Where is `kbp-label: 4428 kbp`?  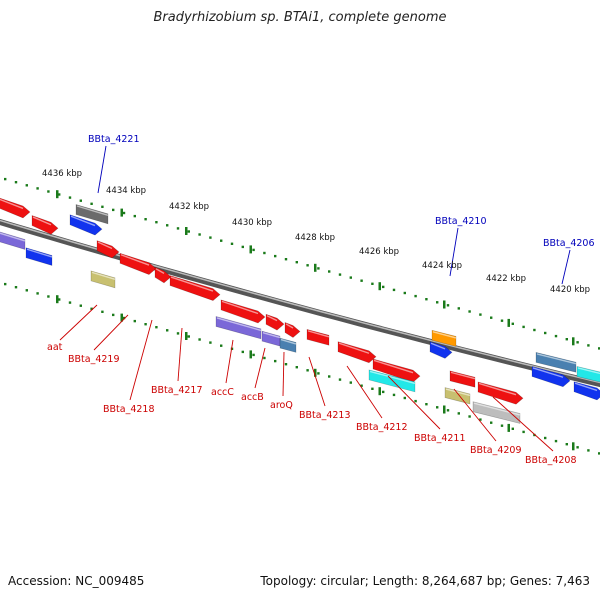
kbp-label: 4428 kbp is located at coordinates (315, 238).